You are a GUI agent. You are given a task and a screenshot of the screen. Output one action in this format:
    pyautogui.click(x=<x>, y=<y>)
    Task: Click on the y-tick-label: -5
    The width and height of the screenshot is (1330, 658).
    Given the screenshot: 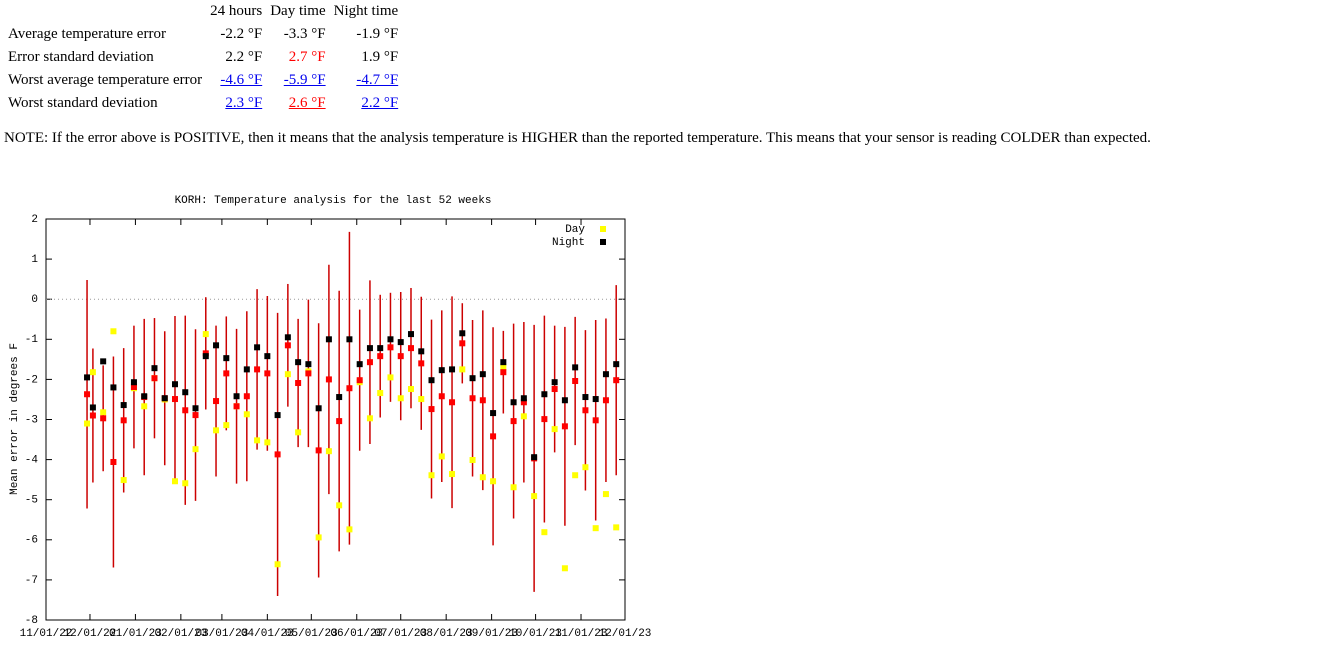 What is the action you would take?
    pyautogui.click(x=31, y=501)
    